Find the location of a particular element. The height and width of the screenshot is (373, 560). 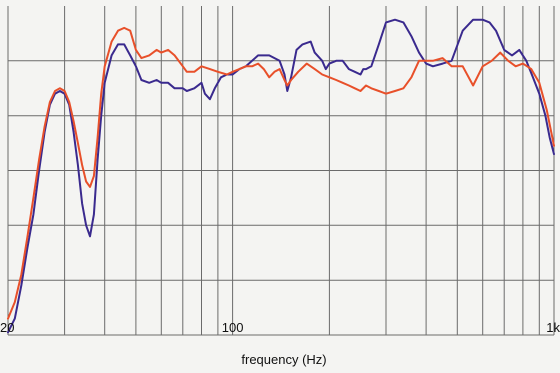

x-tick-label-1k: 1k is located at coordinates (553, 327).